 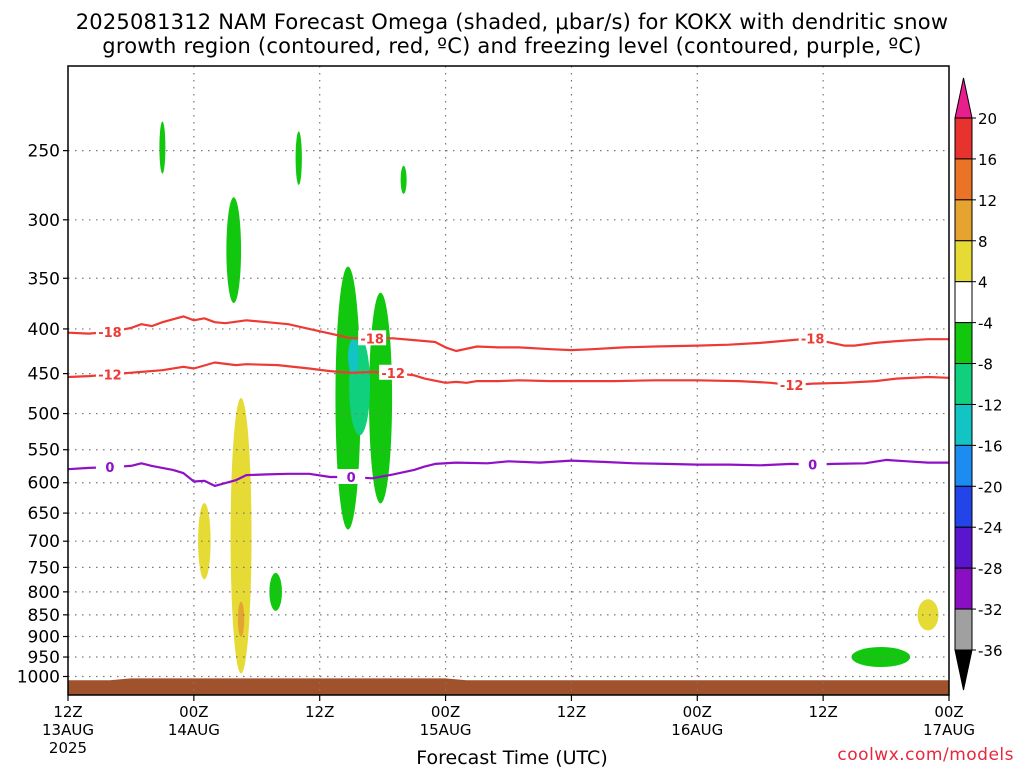 What do you see at coordinates (987, 160) in the screenshot?
I see `colorbar-label-1: 16` at bounding box center [987, 160].